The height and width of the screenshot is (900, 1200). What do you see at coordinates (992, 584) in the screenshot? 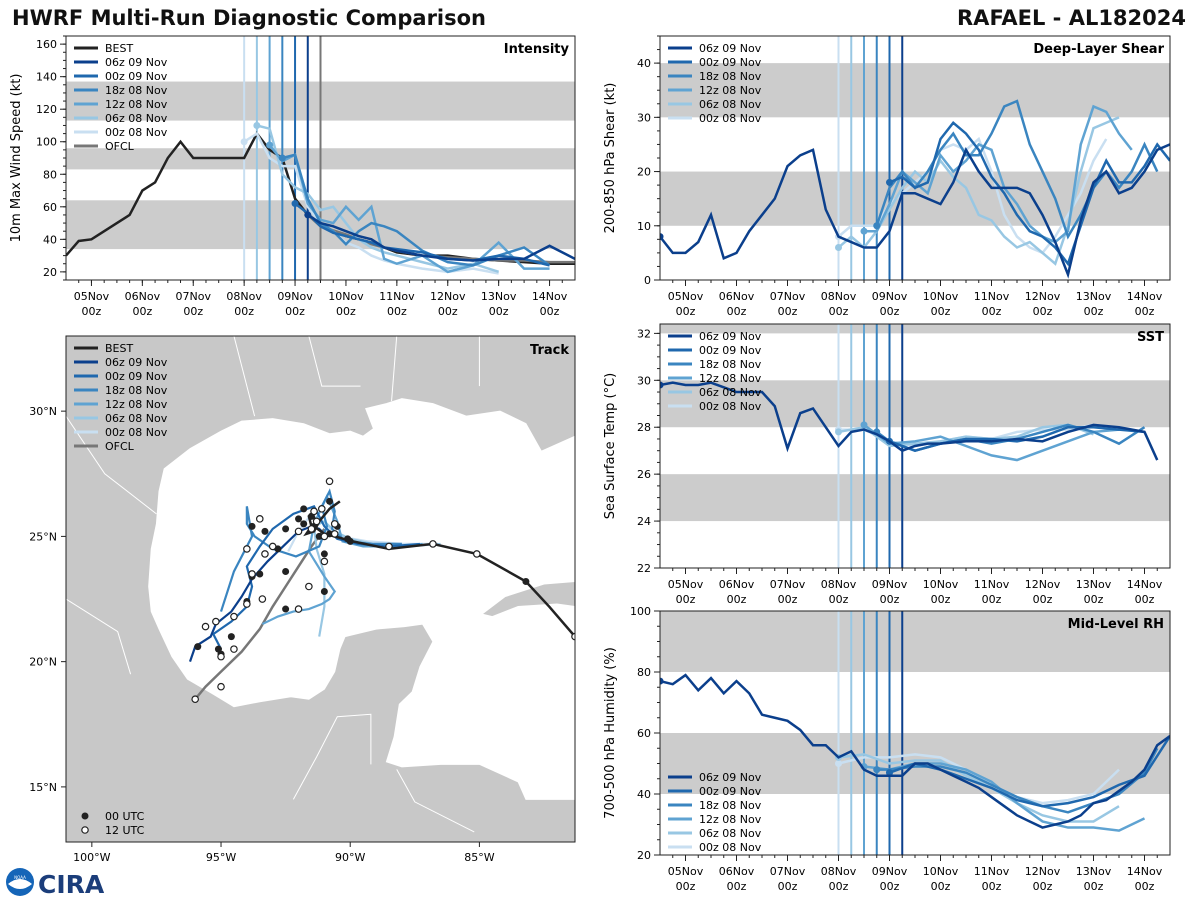
I see `sst-x-tick-label: 11Nov` at bounding box center [992, 584].